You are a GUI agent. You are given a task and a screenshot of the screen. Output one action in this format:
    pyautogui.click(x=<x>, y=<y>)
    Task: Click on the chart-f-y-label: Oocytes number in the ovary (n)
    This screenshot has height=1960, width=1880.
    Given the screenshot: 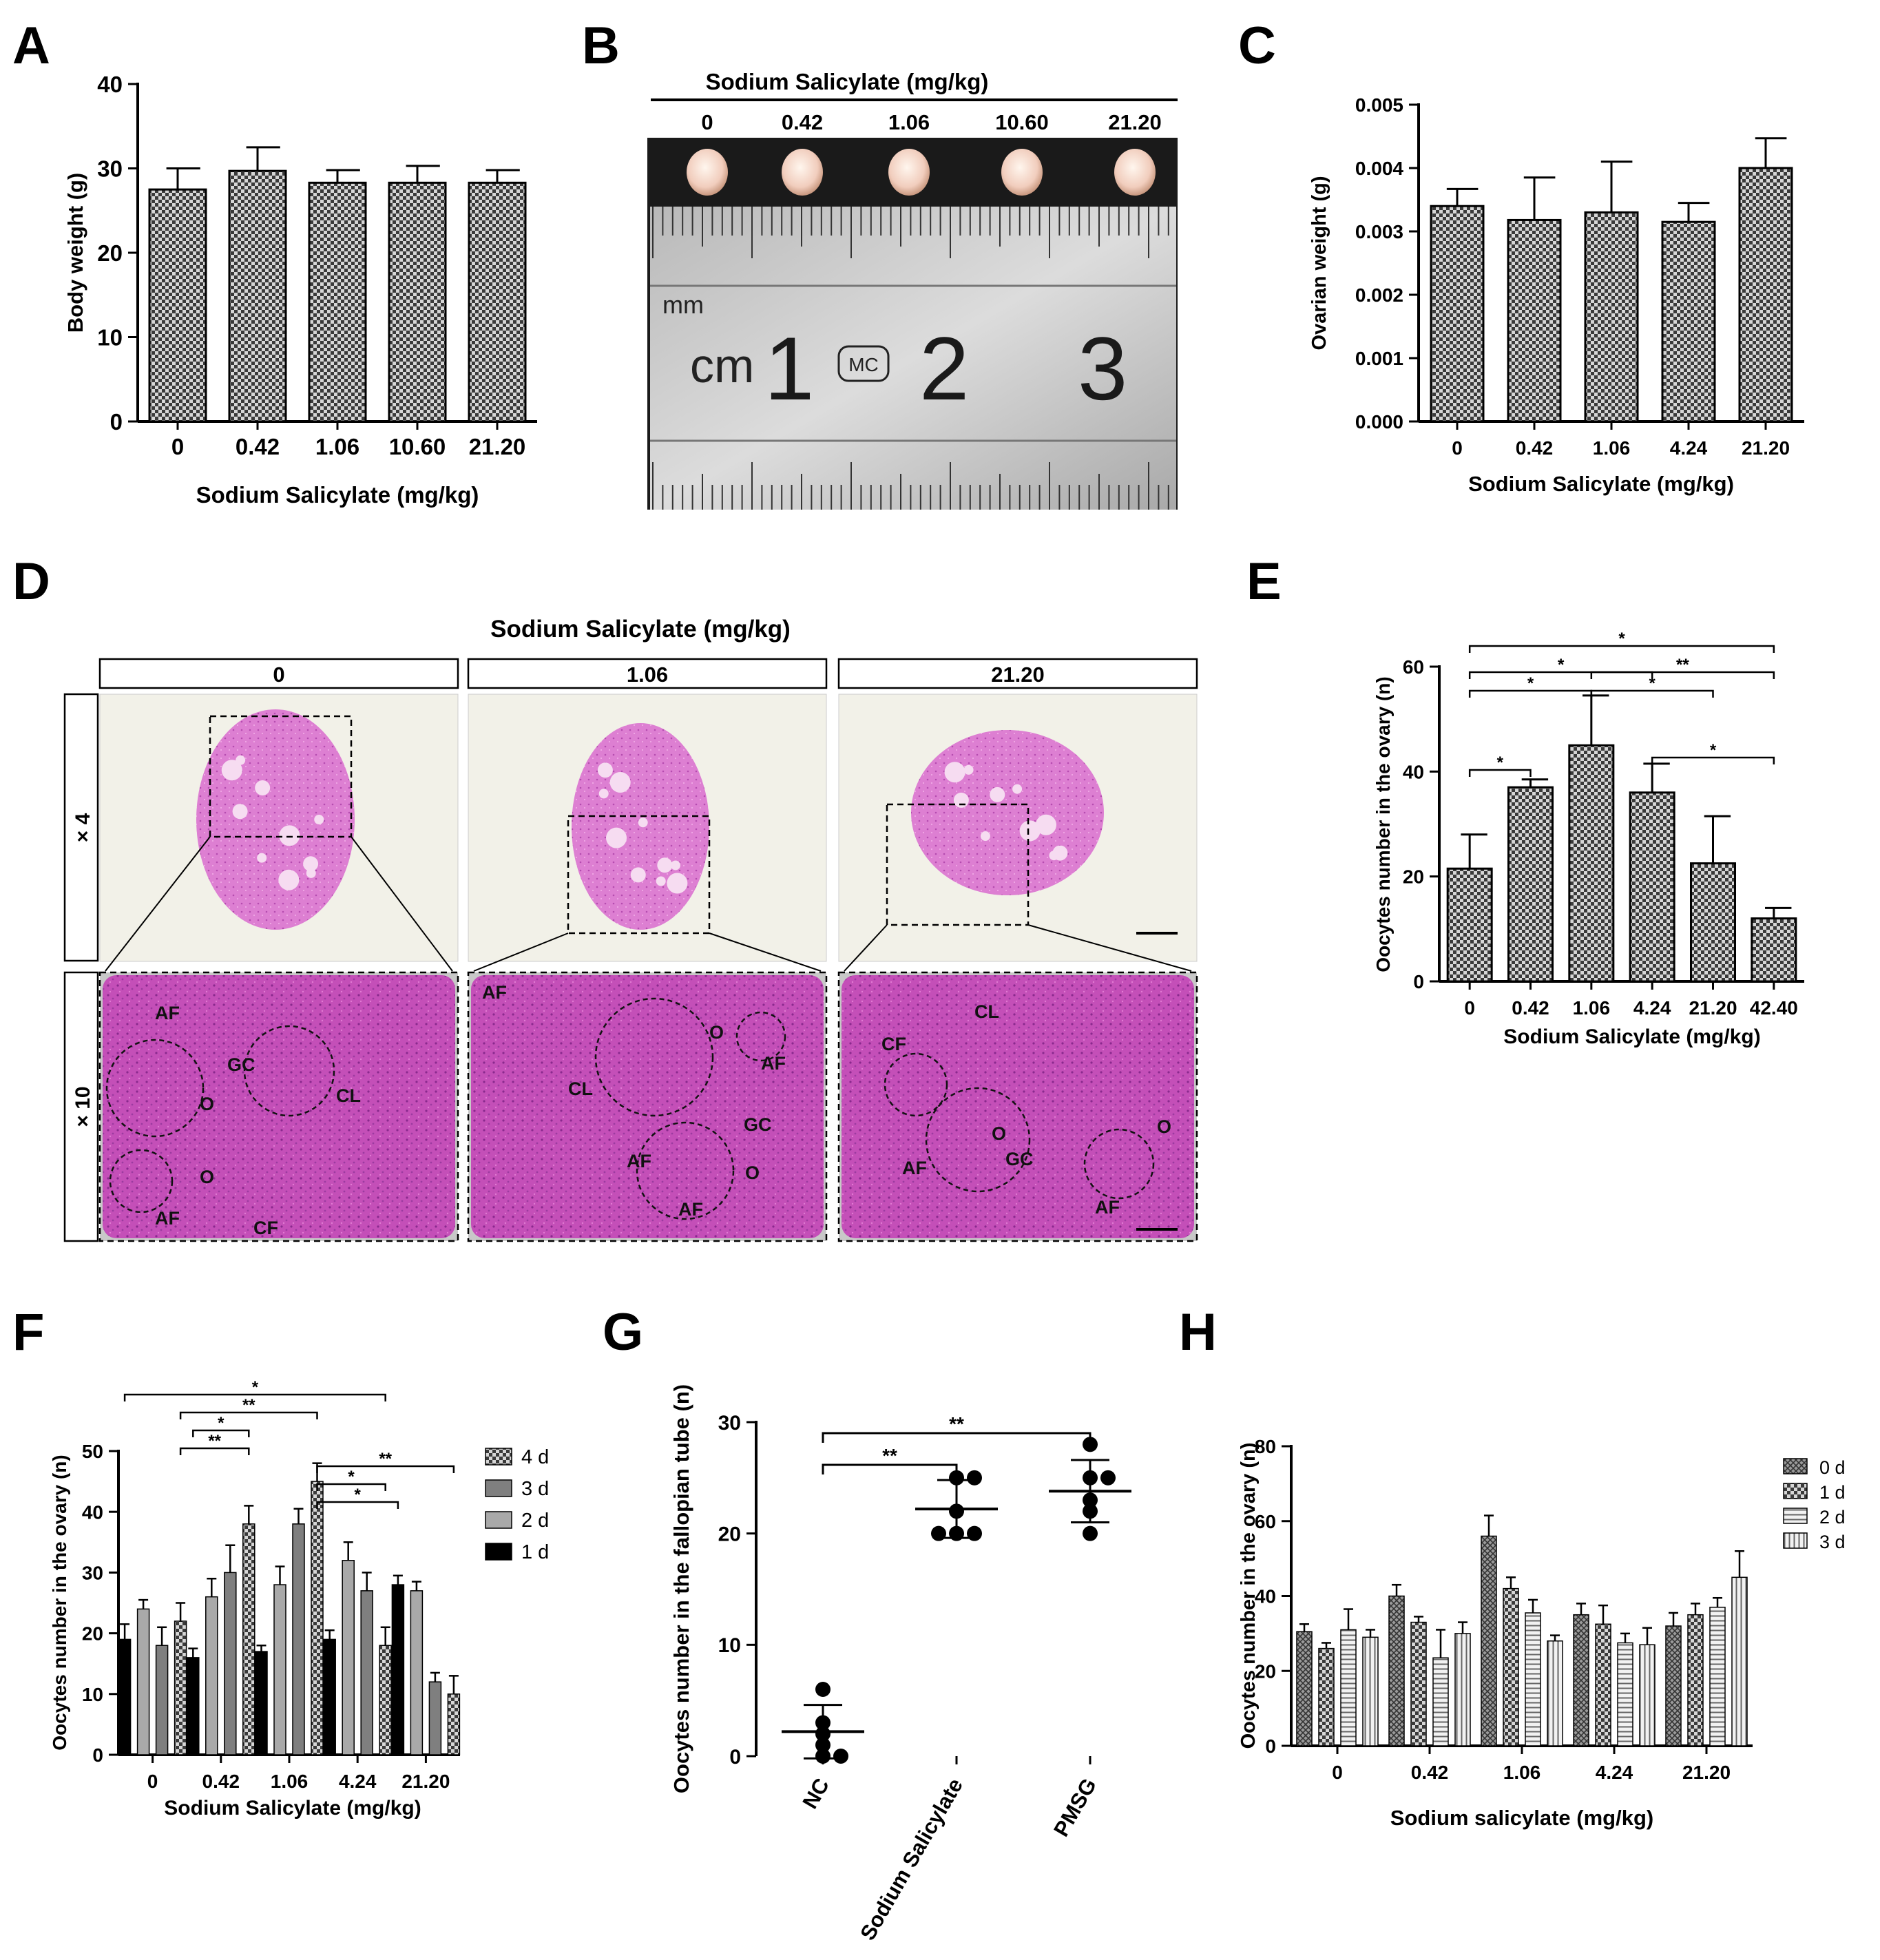 What is the action you would take?
    pyautogui.click(x=59, y=1602)
    